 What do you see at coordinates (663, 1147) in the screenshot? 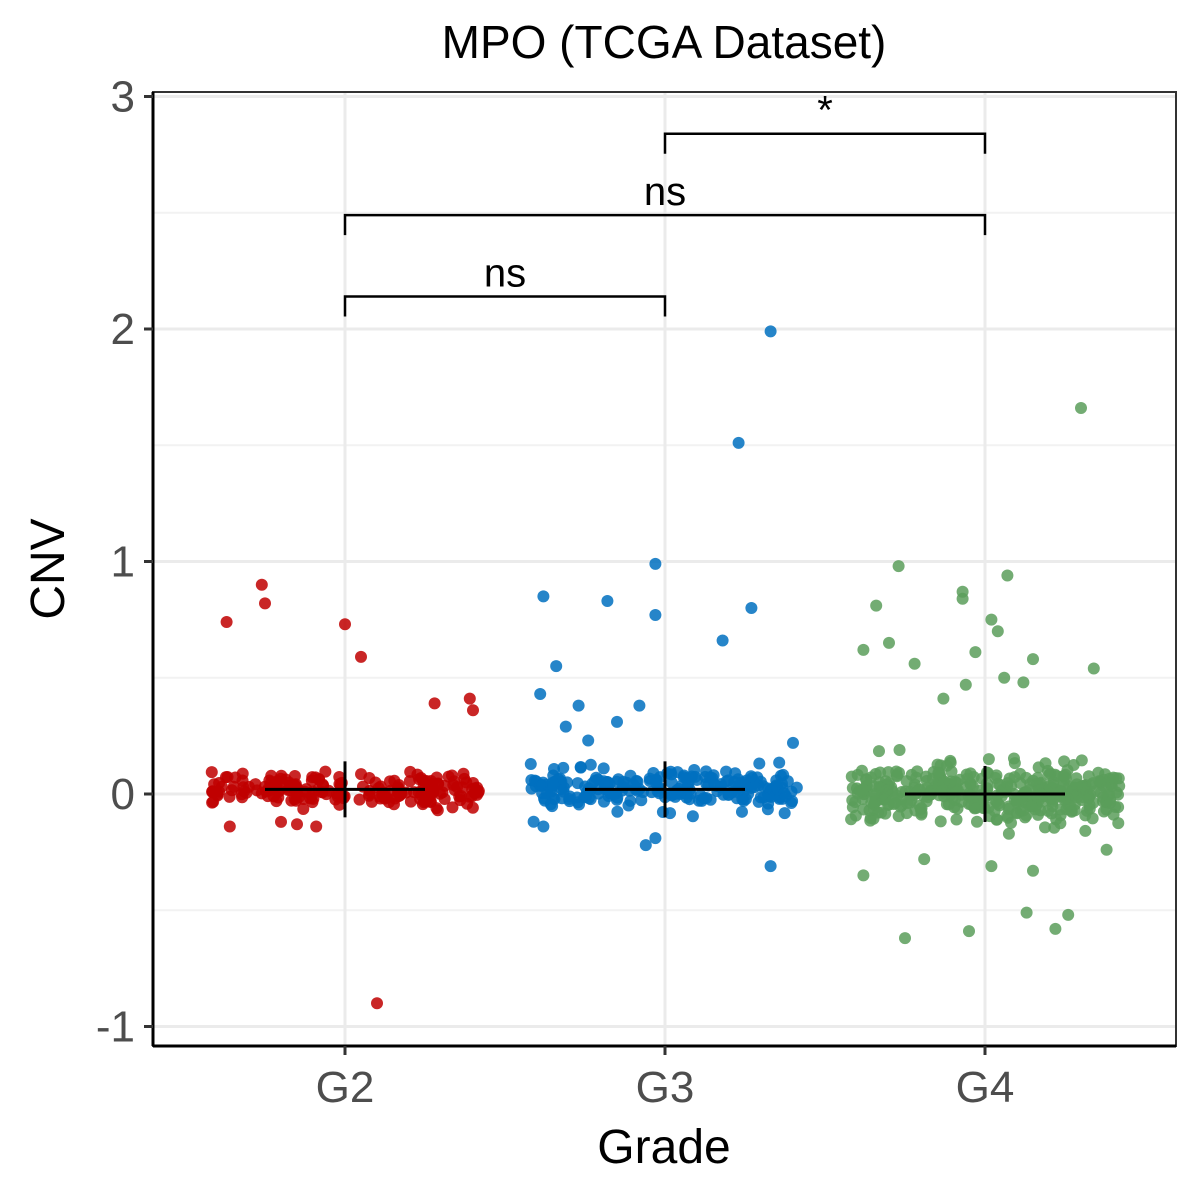
I see `x-axis-title: Grade` at bounding box center [663, 1147].